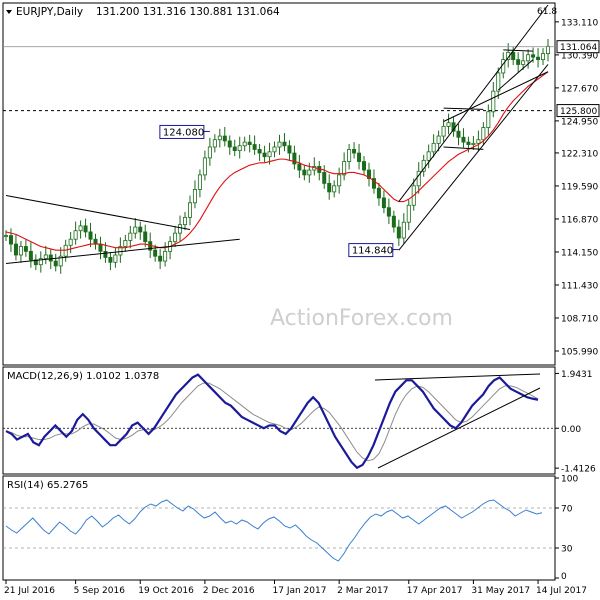 The height and width of the screenshot is (600, 600). What do you see at coordinates (579, 23) in the screenshot?
I see `price-y-tick-label: 133.110` at bounding box center [579, 23].